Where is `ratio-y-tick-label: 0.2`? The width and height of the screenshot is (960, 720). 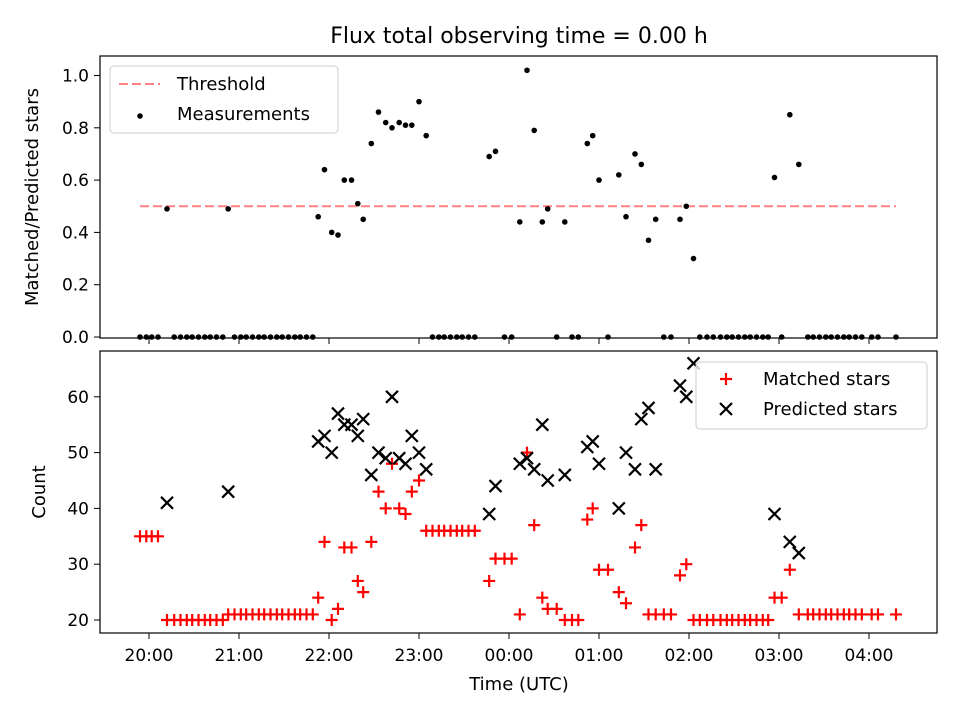
ratio-y-tick-label: 0.2 is located at coordinates (75, 286).